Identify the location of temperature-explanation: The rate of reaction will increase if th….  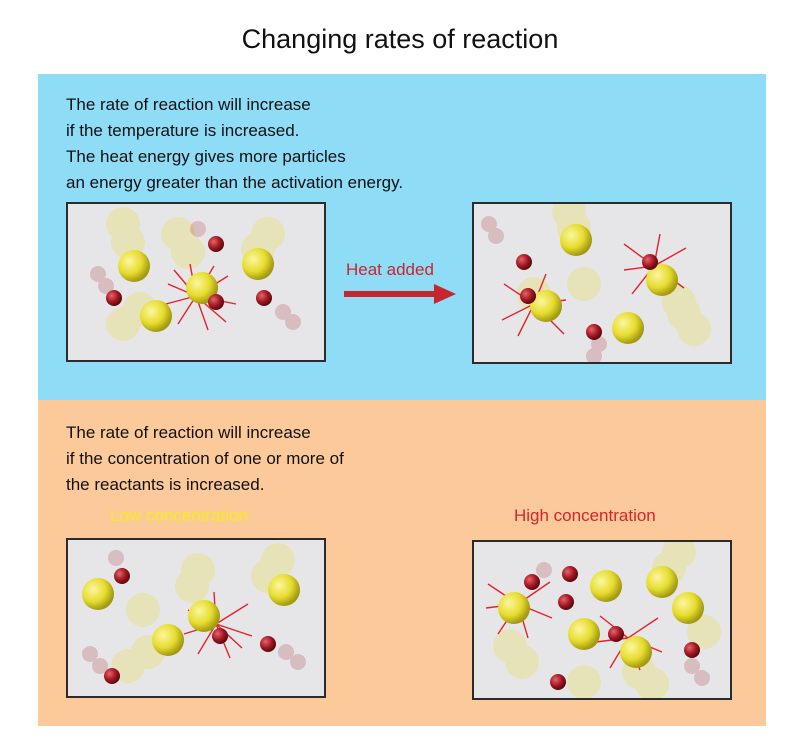
(234, 144).